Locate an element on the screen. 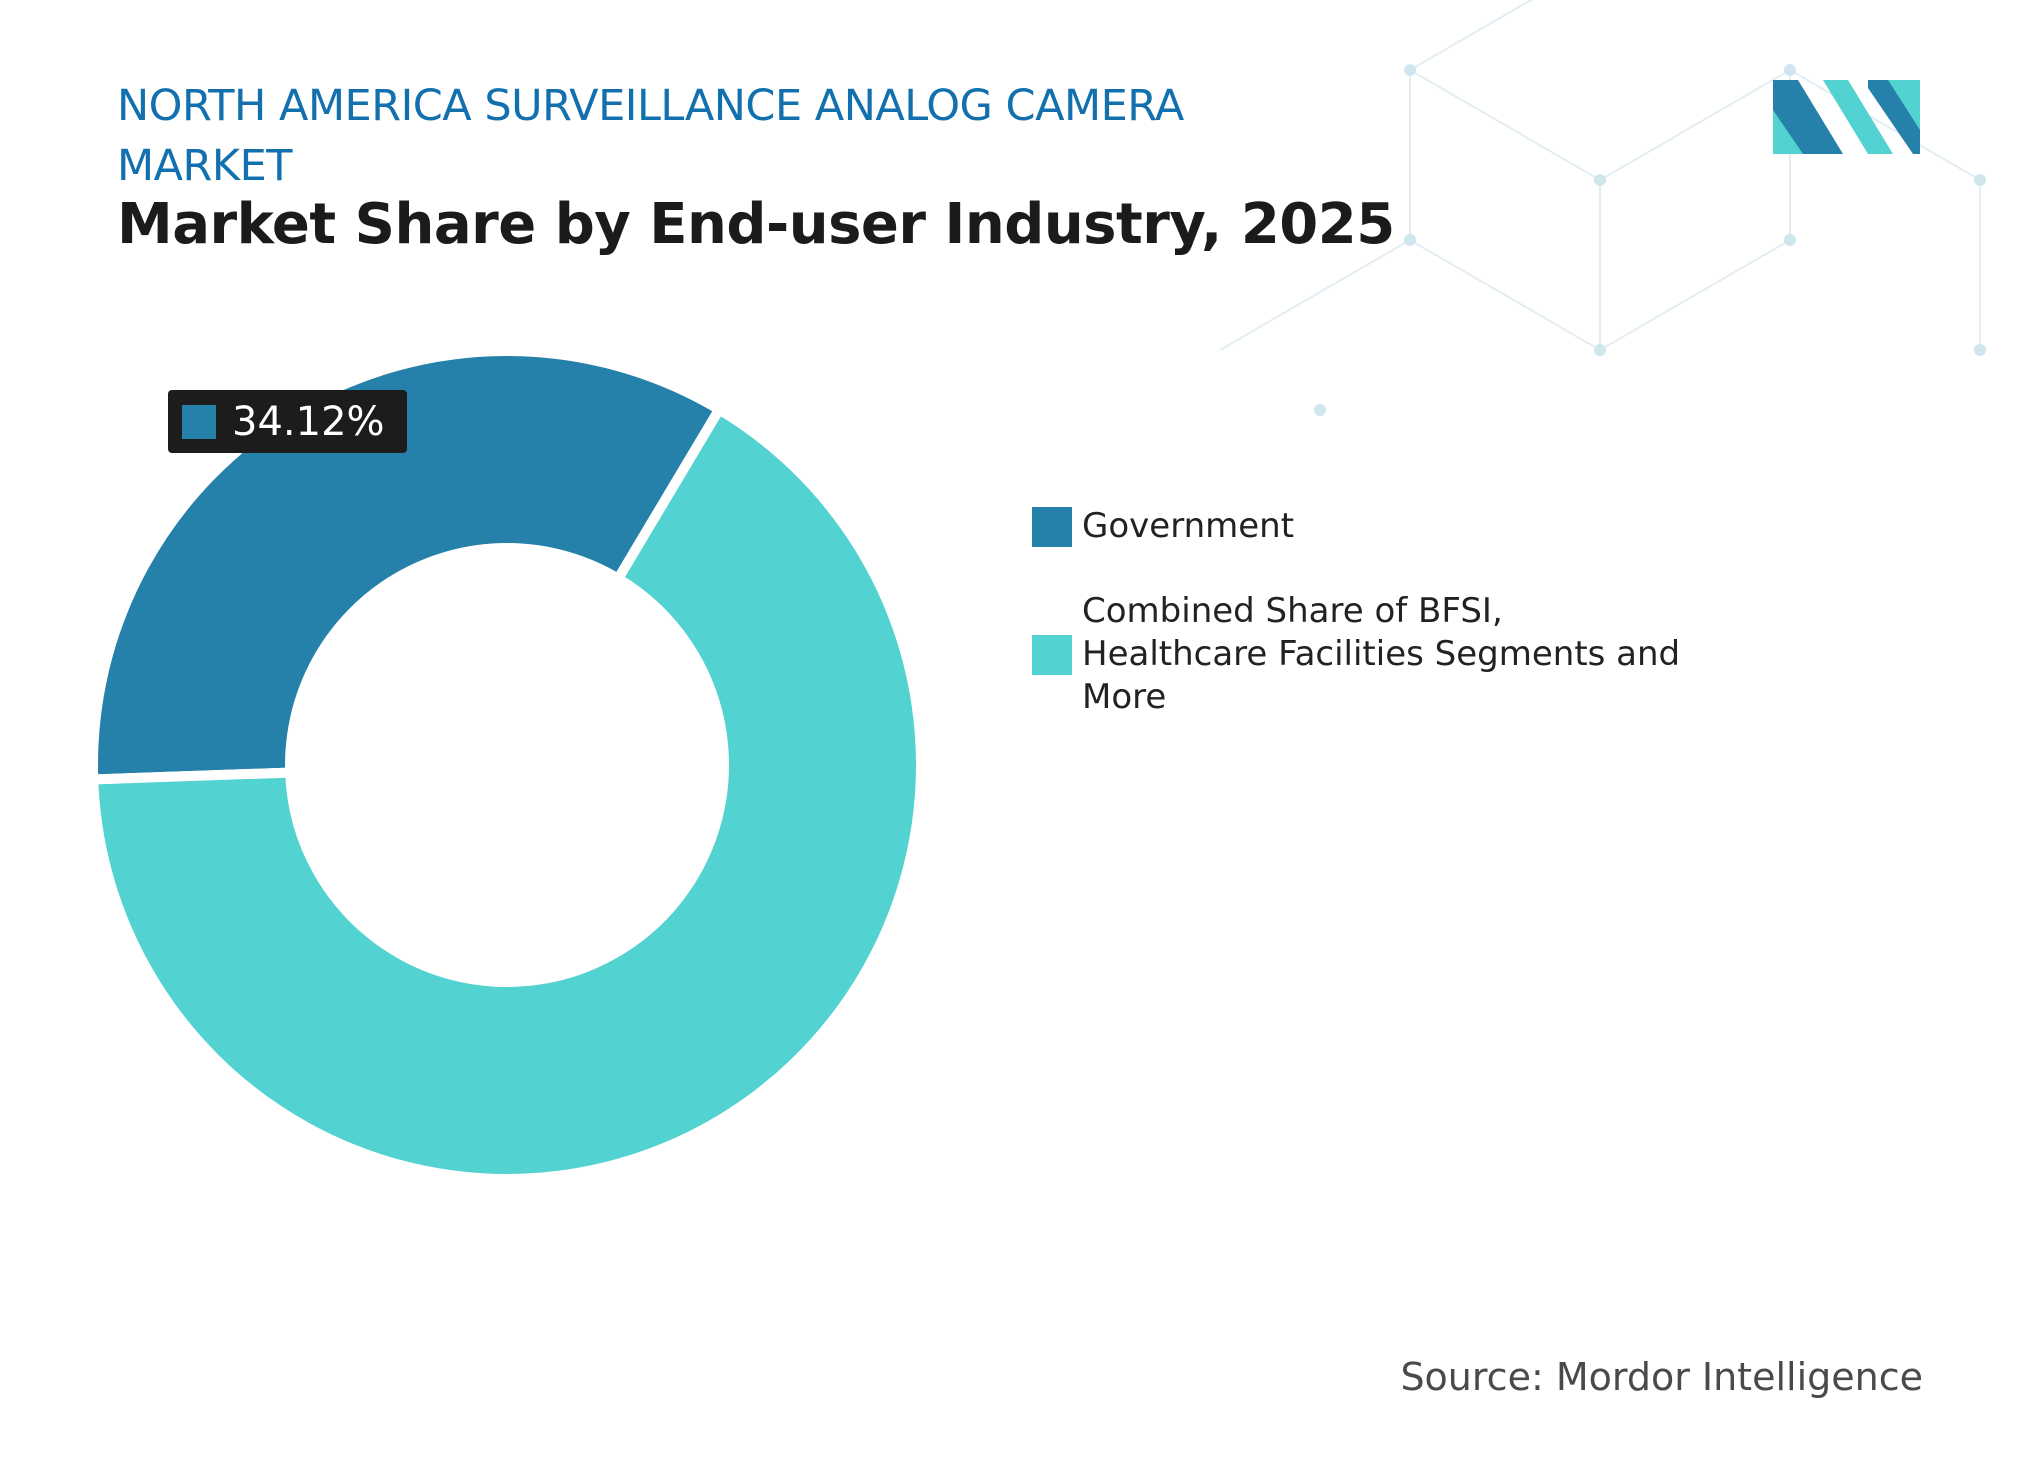 This screenshot has height=1480, width=2035. value-label-swatch is located at coordinates (199, 421).